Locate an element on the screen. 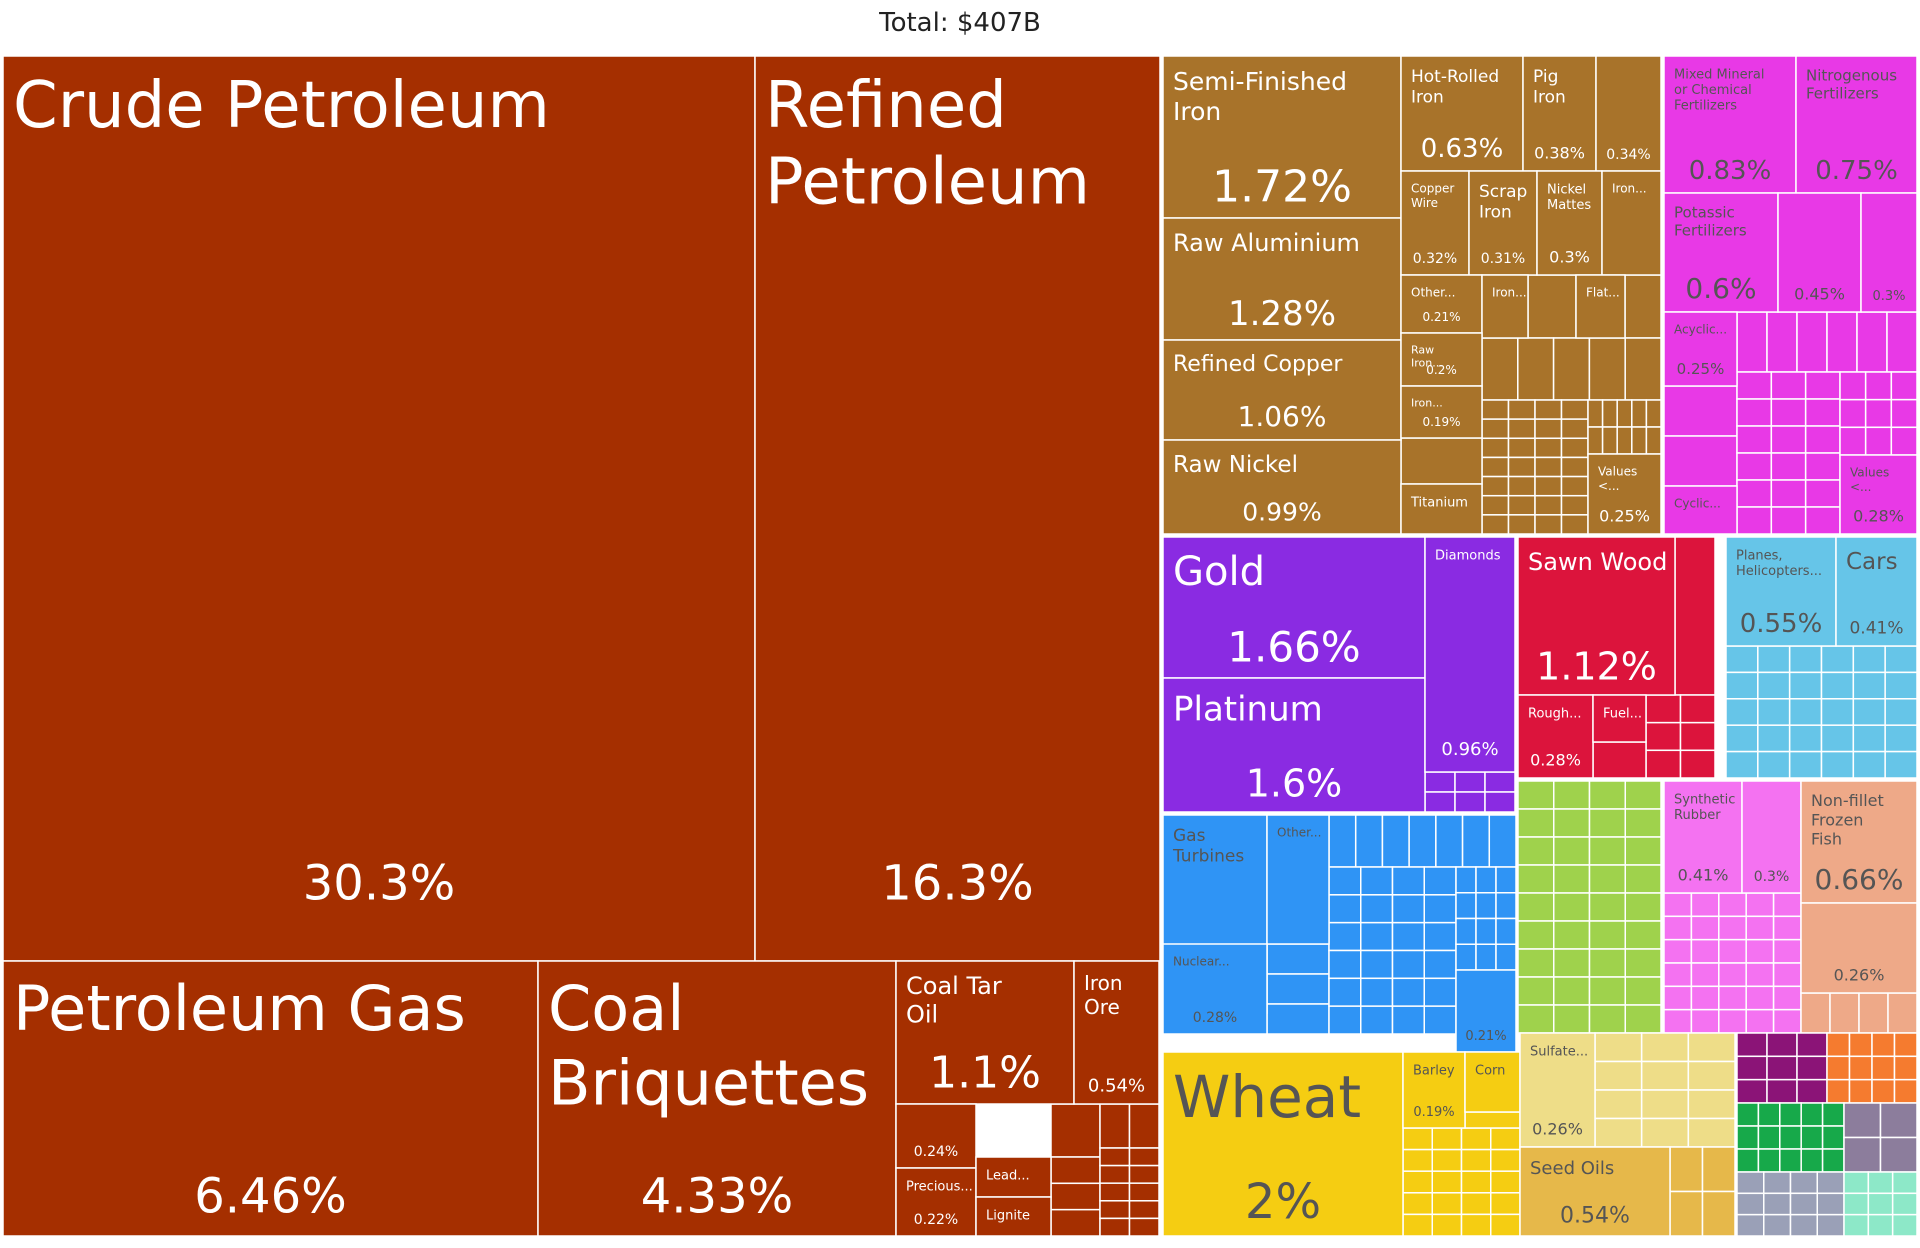 Image resolution: width=1920 pixels, height=1248 pixels. tile-value: 0.54% is located at coordinates (1116, 1085).